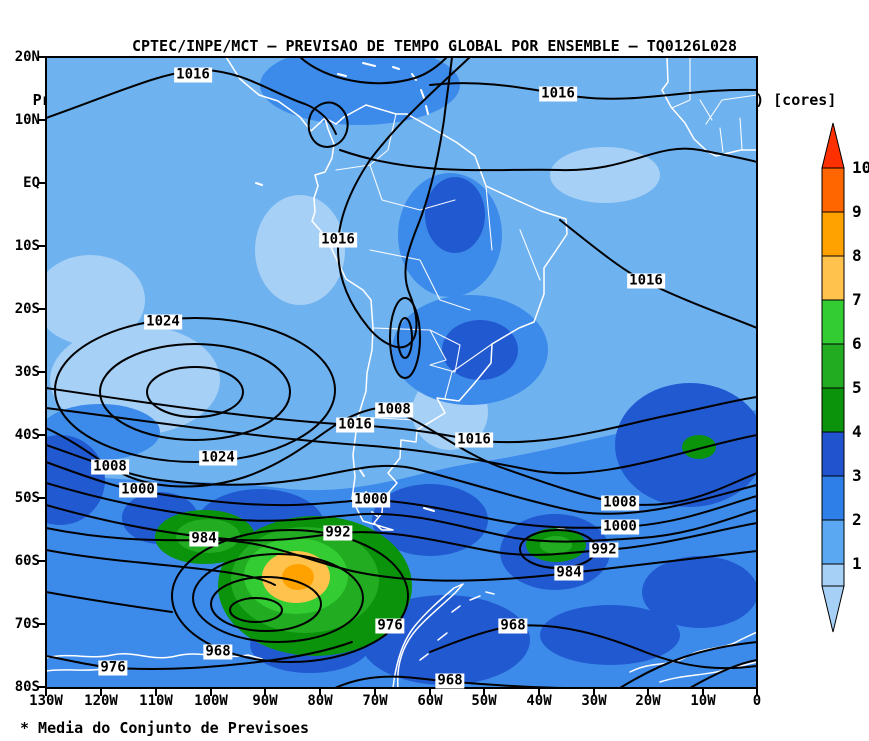  I want to click on colorbar-label-4: 4, so click(857, 431).